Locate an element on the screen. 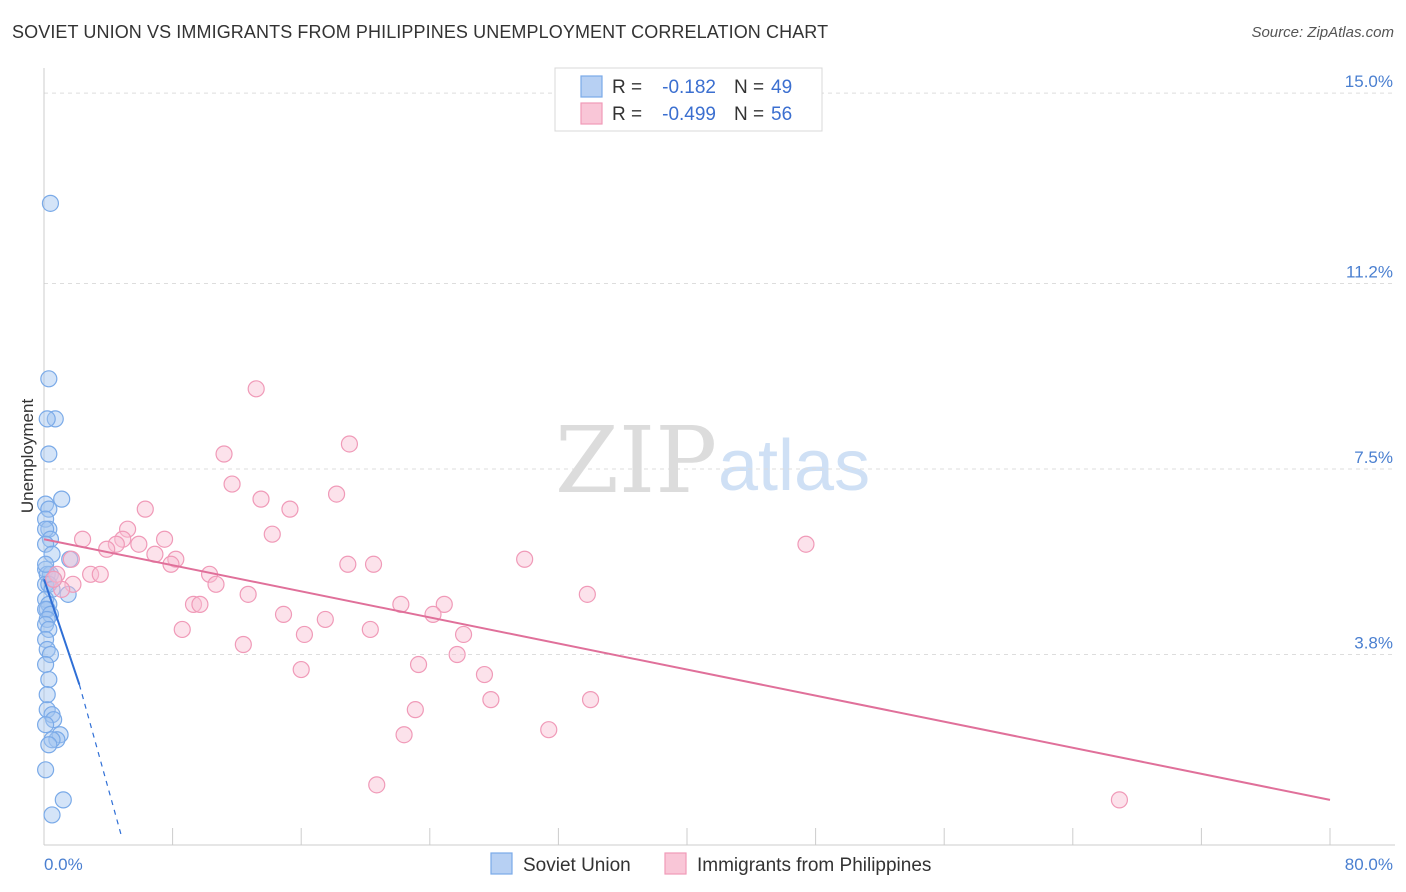 Image resolution: width=1406 pixels, height=892 pixels. y-tick-label: 3.8% is located at coordinates (1373, 643).